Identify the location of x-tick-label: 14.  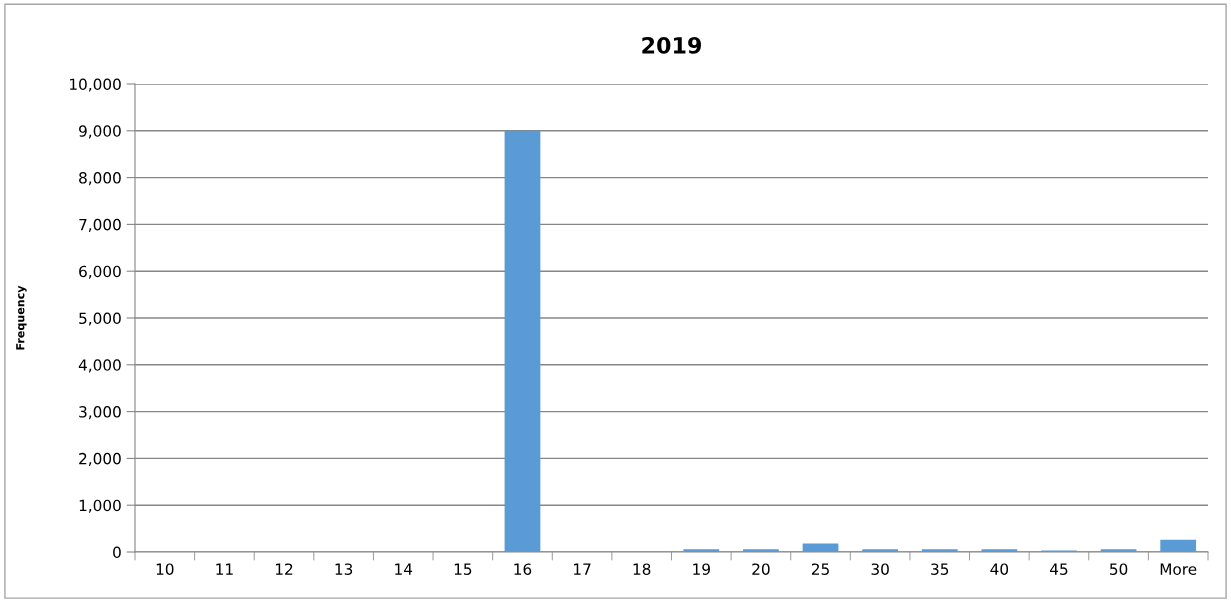
(404, 569).